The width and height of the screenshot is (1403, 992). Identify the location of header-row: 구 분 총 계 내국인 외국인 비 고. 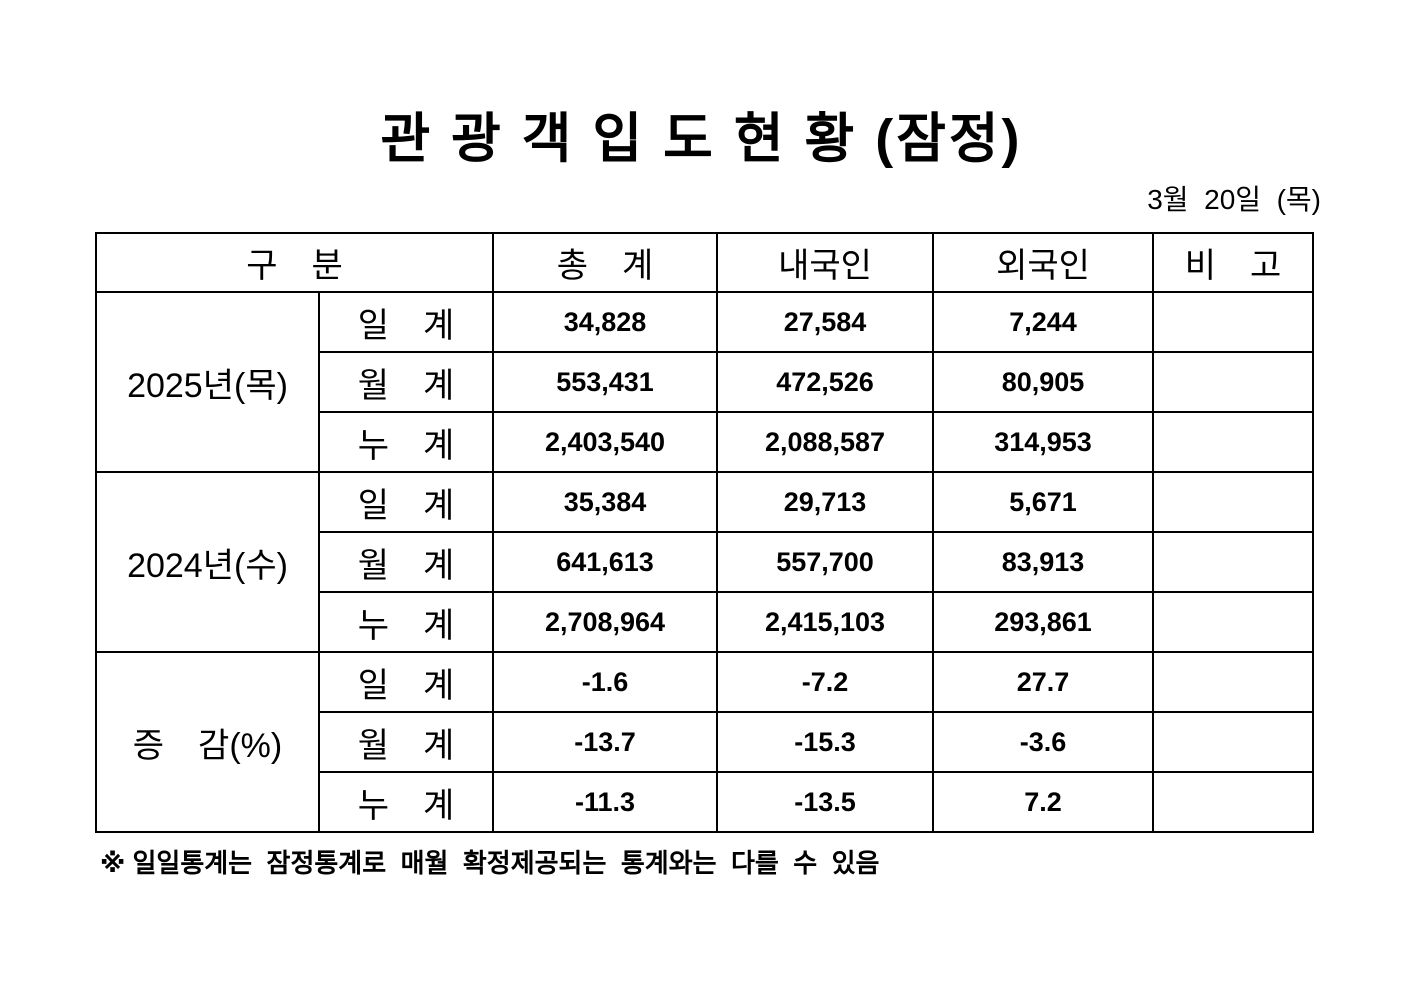
(704, 262).